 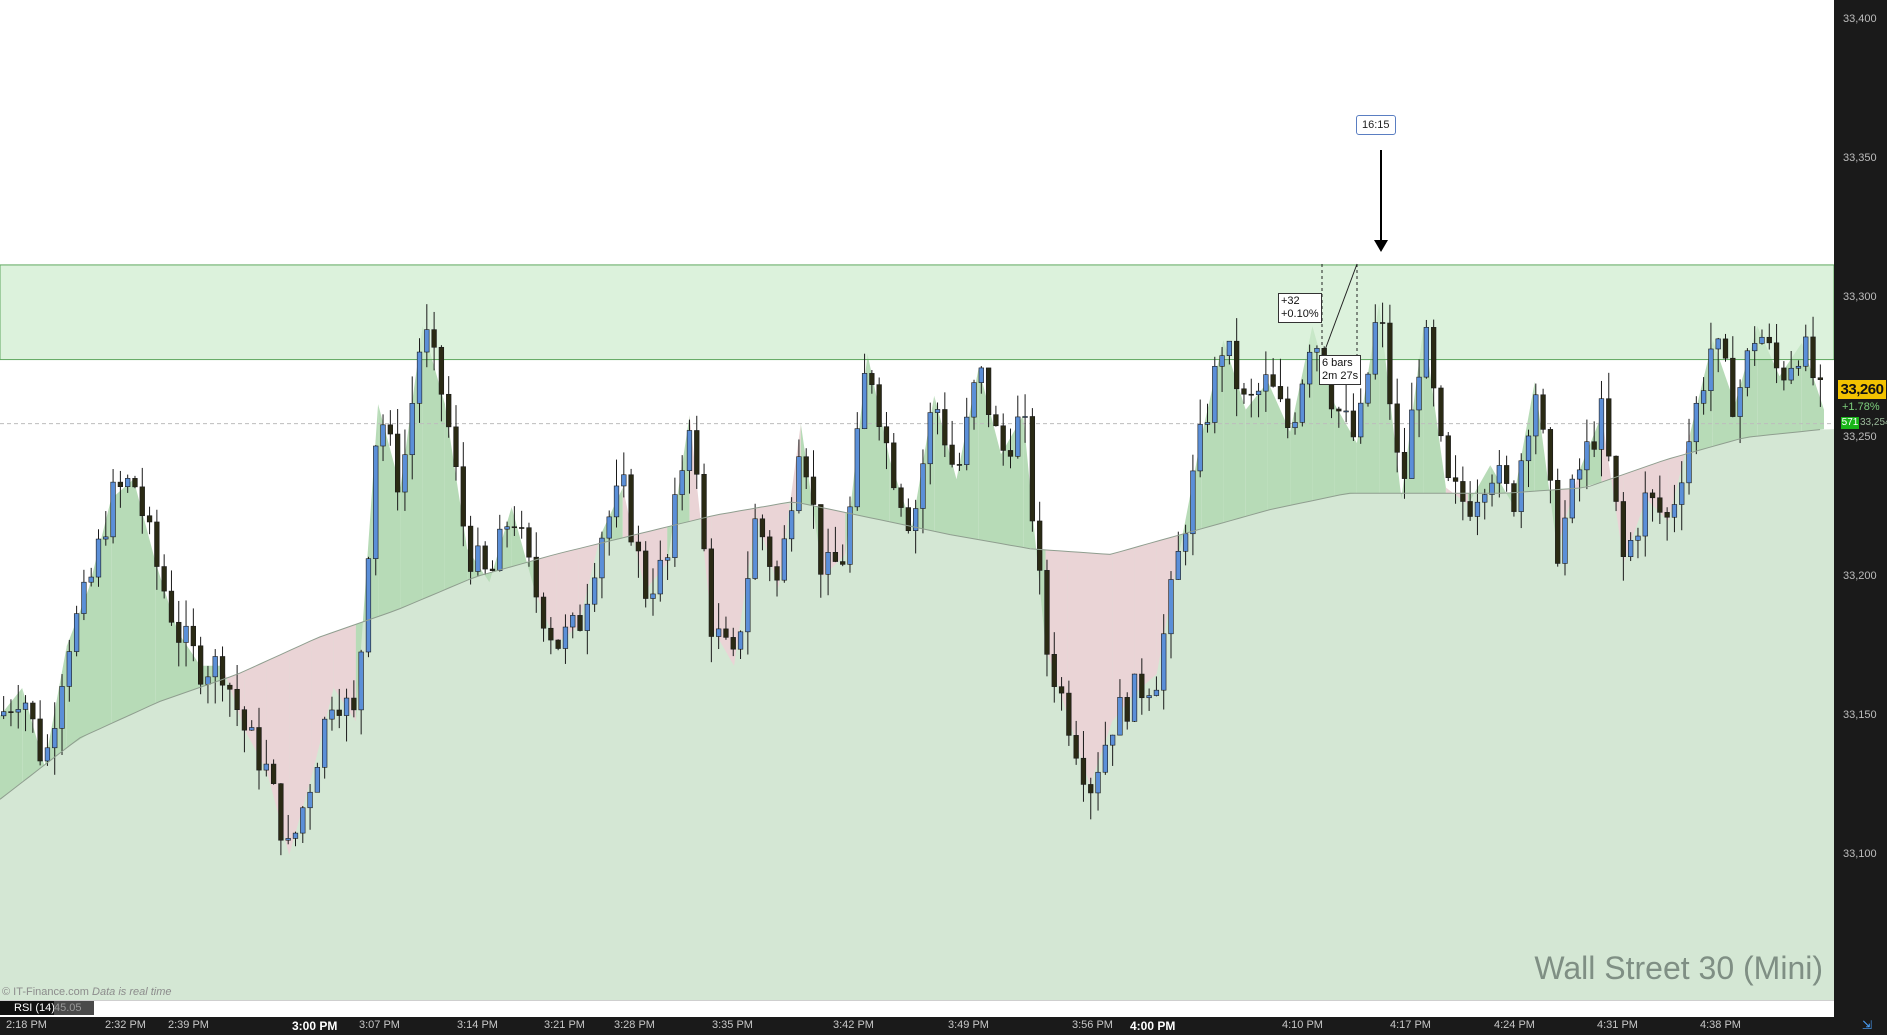 What do you see at coordinates (1867, 1025) in the screenshot?
I see `expand-icon: ⇲` at bounding box center [1867, 1025].